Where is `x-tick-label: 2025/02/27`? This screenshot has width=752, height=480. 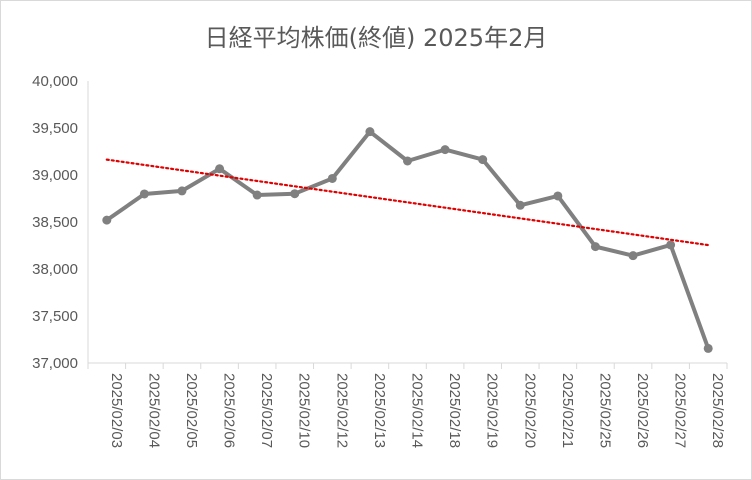
x-tick-label: 2025/02/27 is located at coordinates (680, 410).